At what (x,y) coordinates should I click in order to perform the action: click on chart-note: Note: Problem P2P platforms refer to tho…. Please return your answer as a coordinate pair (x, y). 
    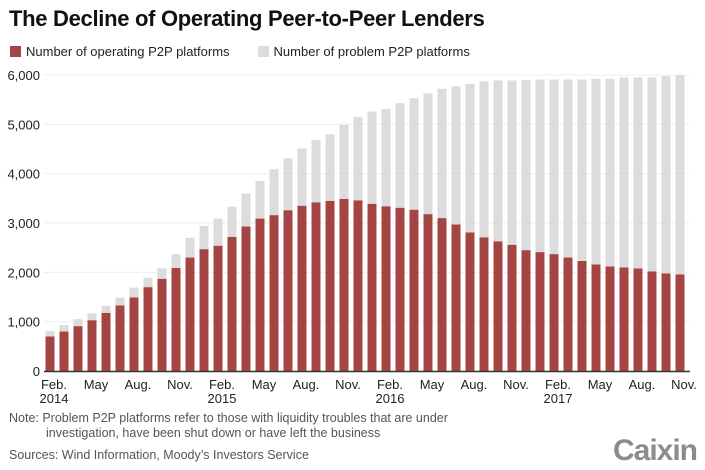
    Looking at the image, I should click on (228, 426).